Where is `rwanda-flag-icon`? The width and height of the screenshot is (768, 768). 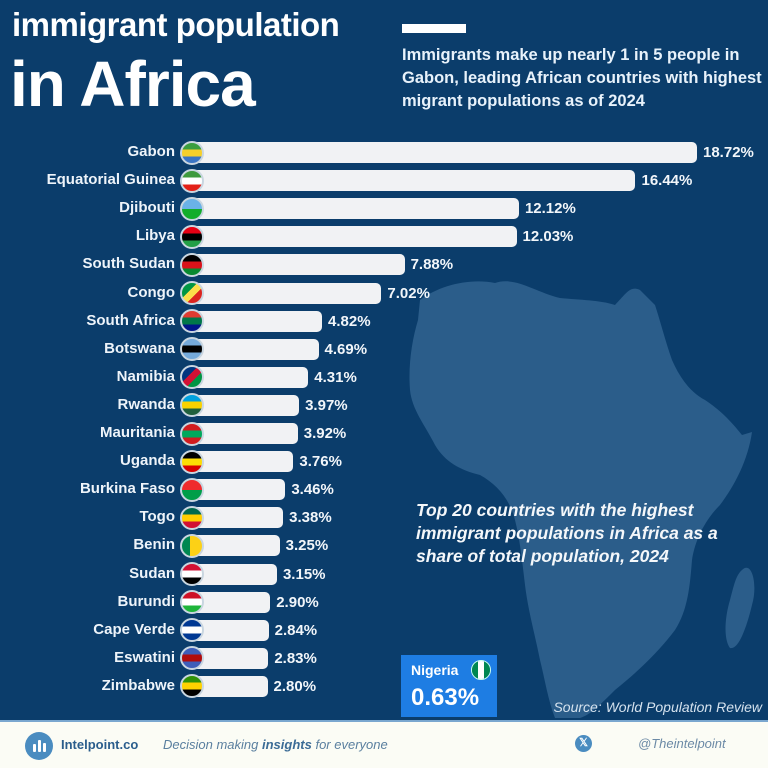 rwanda-flag-icon is located at coordinates (192, 405).